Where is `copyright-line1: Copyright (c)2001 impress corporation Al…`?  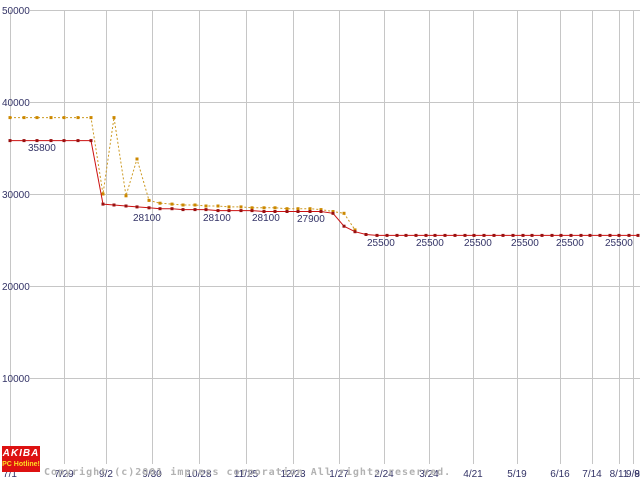
copyright-line1: Copyright (c)2001 impress corporation Al… is located at coordinates (248, 472).